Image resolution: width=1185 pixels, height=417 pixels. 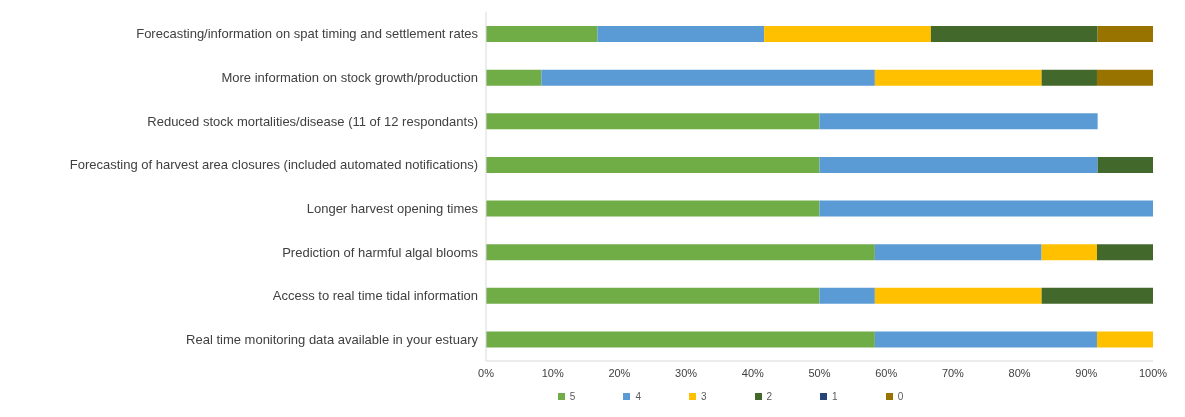 What do you see at coordinates (375, 296) in the screenshot?
I see `y-tick-label: Access to real time tidal information` at bounding box center [375, 296].